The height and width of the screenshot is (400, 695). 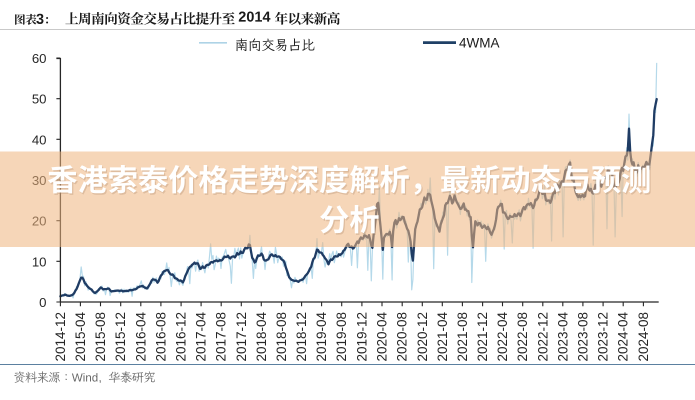 I want to click on svg-text: 2019-08, so click(x=341, y=337).